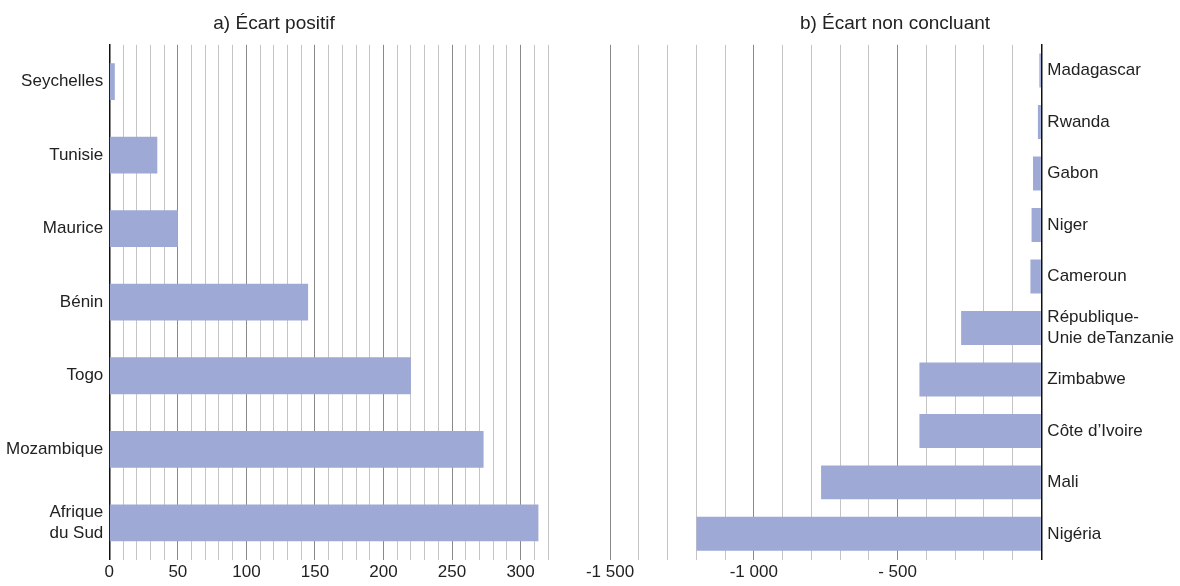  Describe the element at coordinates (452, 572) in the screenshot. I see `x-tick-label: 250` at that location.